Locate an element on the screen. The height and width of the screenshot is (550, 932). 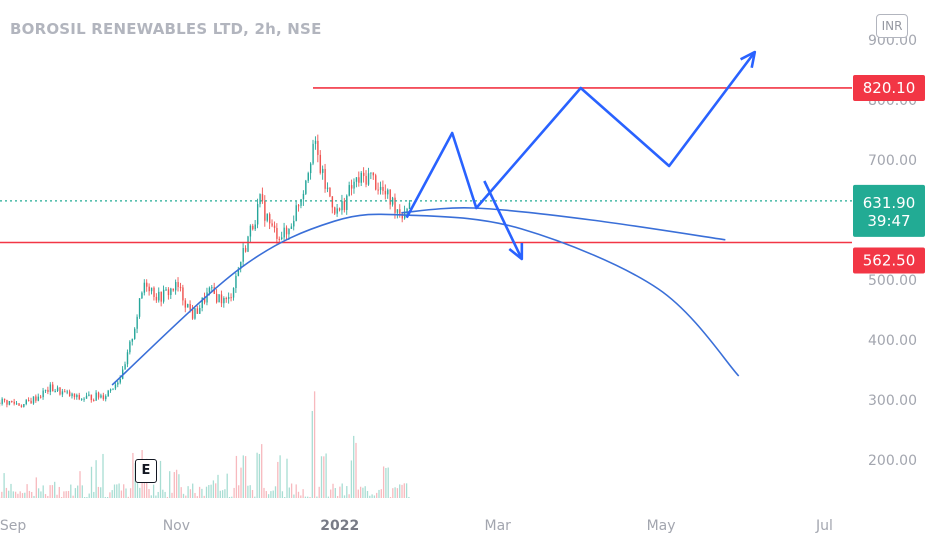
x-tick-label: Nov is located at coordinates (176, 526).